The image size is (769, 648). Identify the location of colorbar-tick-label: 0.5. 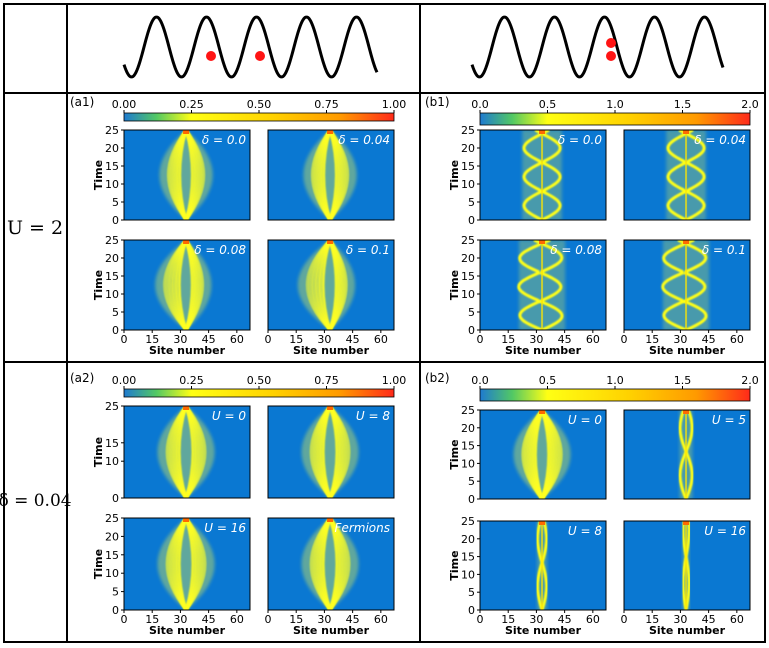
(548, 380).